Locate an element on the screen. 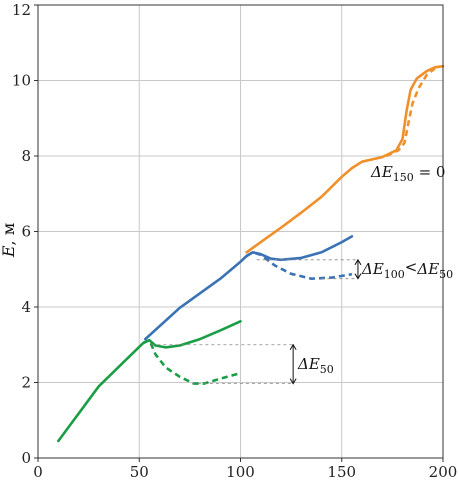  y-tick-label: 6 is located at coordinates (26, 232).